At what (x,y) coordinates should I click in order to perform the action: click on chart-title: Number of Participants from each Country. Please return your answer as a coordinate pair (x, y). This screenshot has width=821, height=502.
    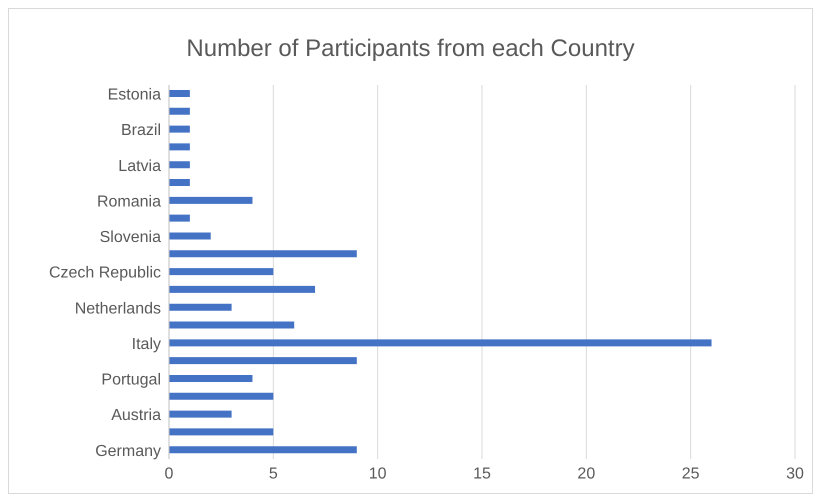
    Looking at the image, I should click on (410, 49).